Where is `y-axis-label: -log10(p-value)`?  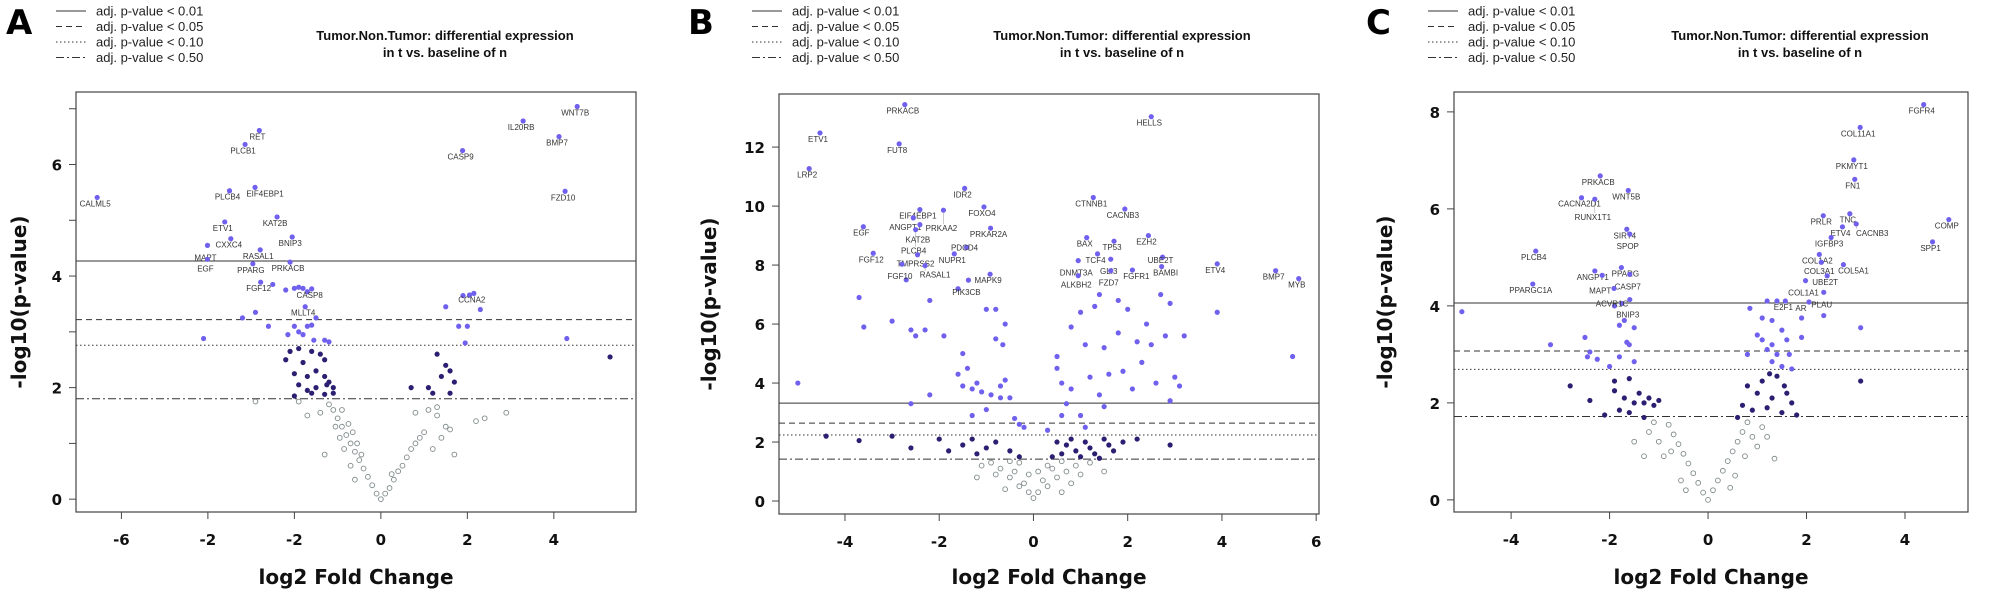
y-axis-label: -log10(p-value) is located at coordinates (709, 303).